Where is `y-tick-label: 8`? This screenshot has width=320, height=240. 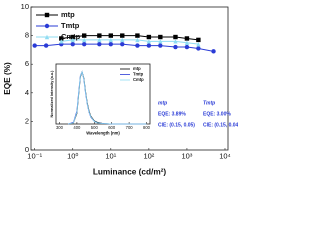 y-tick-label: 8 is located at coordinates (27, 35).